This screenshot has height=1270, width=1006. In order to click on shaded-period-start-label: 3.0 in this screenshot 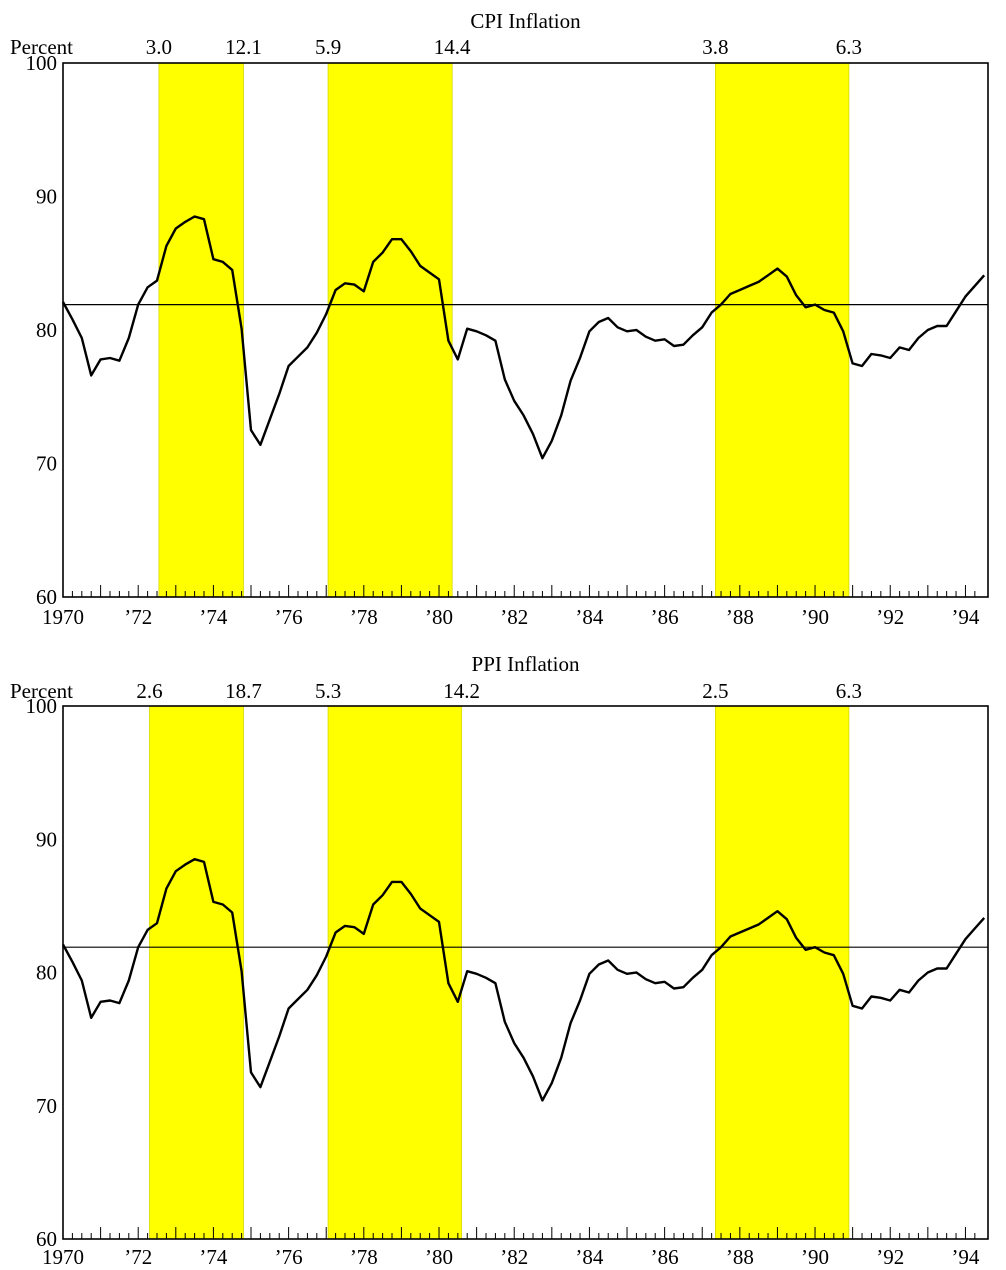, I will do `click(159, 47)`.